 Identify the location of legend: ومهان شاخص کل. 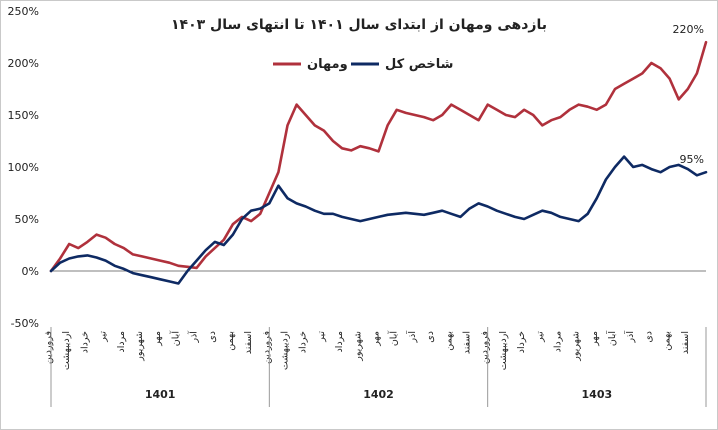
(363, 64).